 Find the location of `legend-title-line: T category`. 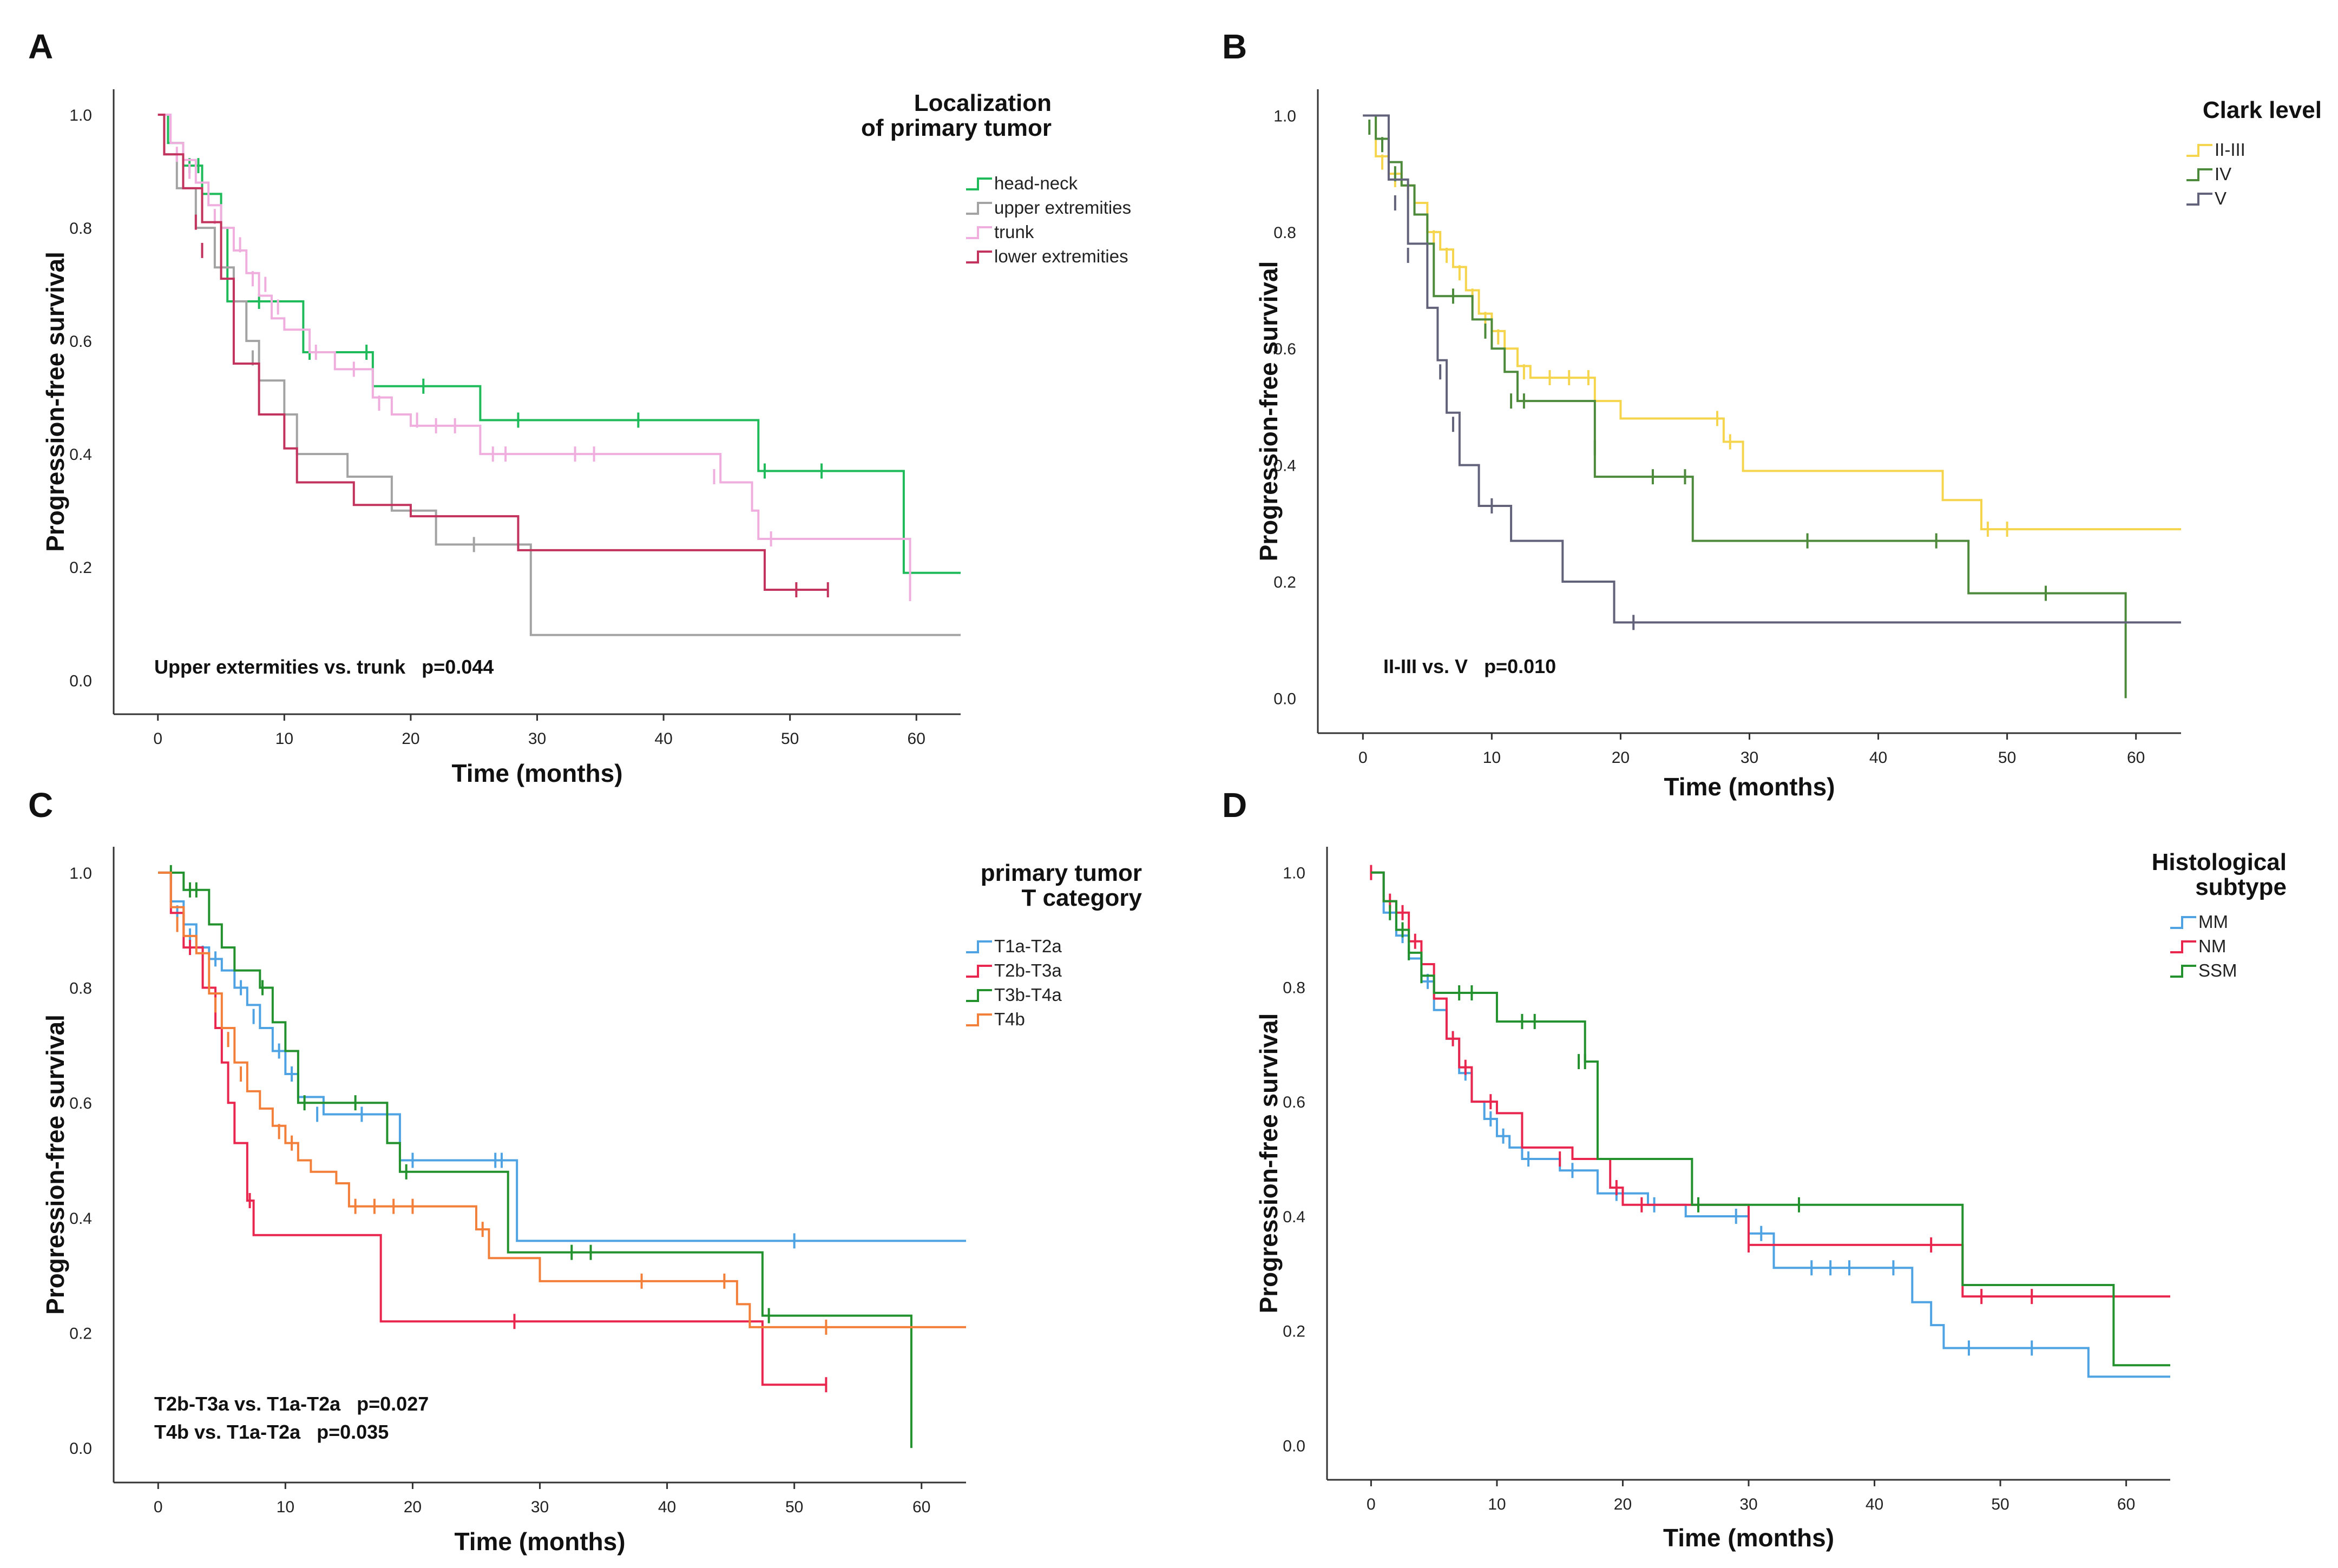

legend-title-line: T category is located at coordinates (1081, 898).